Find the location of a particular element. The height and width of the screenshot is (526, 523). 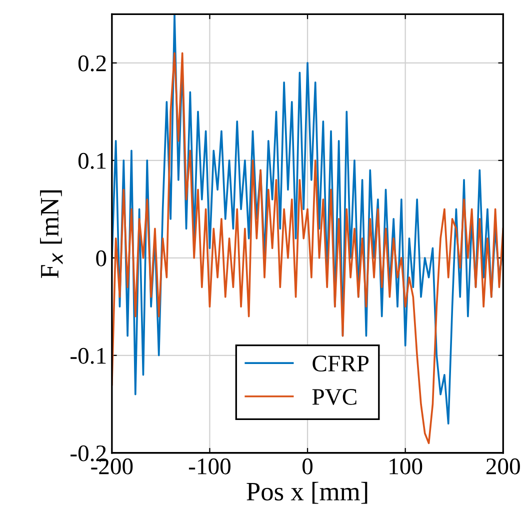

legend-label: CFRP is located at coordinates (340, 364).